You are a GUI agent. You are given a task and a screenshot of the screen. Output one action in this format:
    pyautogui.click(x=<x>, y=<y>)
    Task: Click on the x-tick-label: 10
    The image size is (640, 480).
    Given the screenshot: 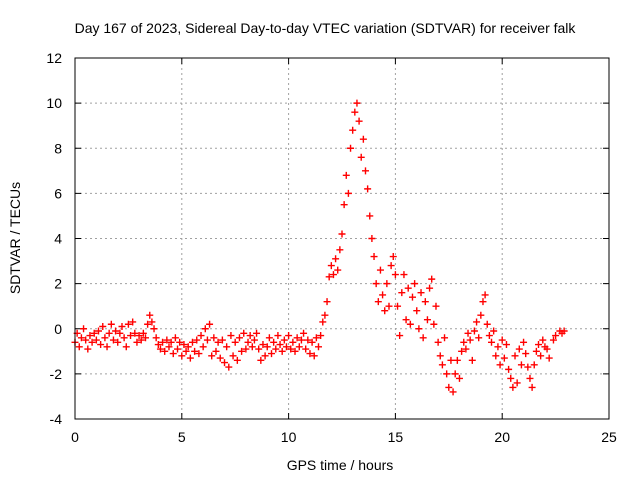 What is the action you would take?
    pyautogui.click(x=289, y=437)
    